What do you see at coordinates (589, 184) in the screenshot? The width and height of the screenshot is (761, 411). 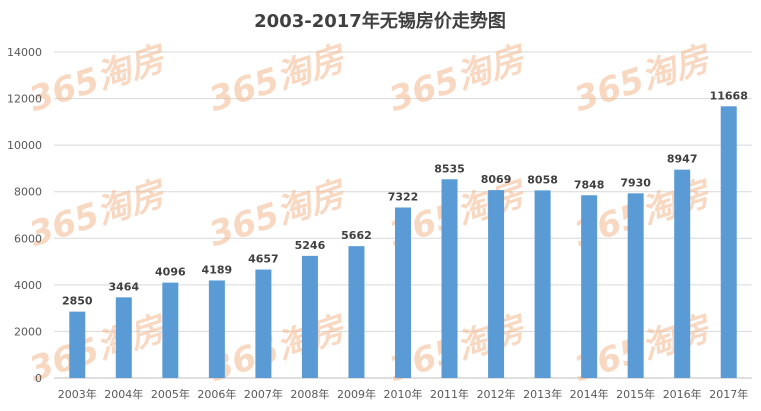 I see `data-label: 7848` at bounding box center [589, 184].